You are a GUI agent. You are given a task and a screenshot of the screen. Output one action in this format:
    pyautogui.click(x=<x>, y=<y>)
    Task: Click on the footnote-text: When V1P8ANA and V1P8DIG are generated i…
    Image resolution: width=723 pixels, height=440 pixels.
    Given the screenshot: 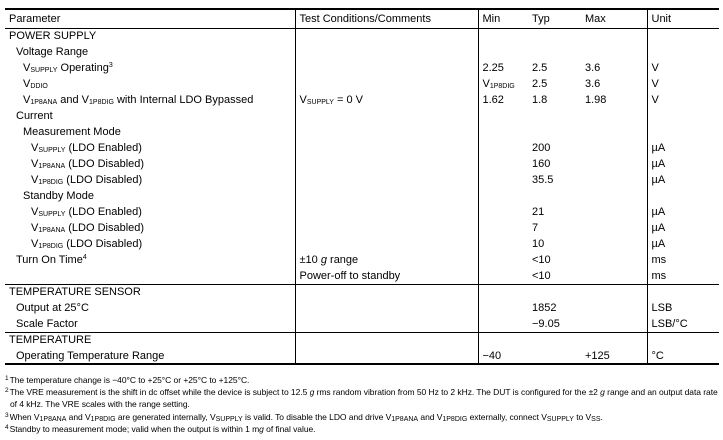 What is the action you would take?
    pyautogui.click(x=306, y=417)
    